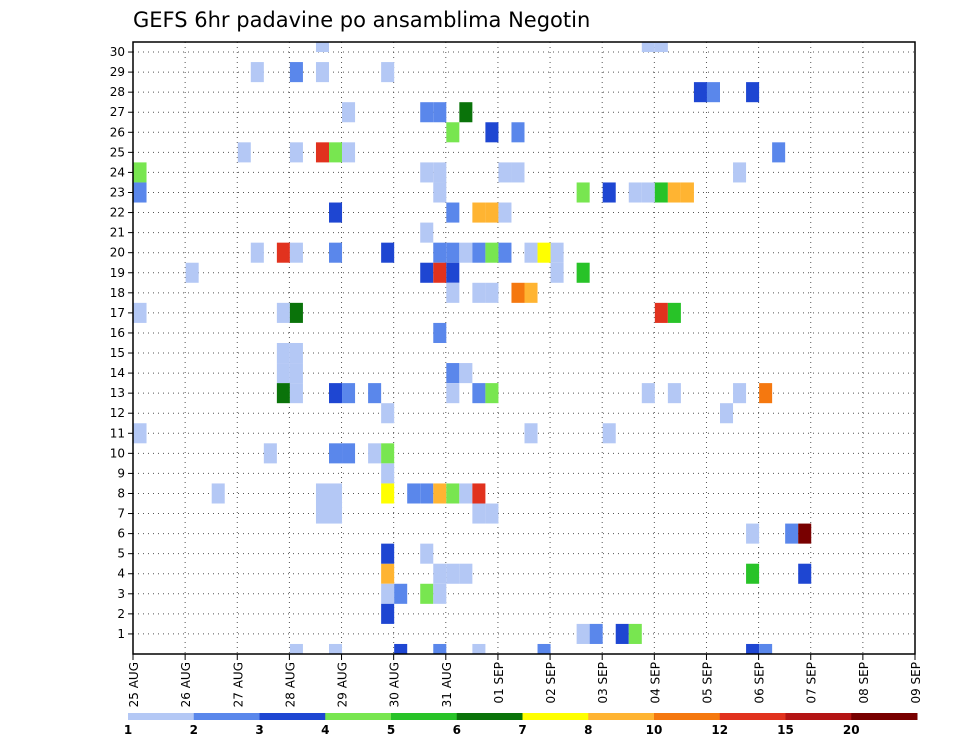 This screenshot has width=960, height=742. What do you see at coordinates (117, 413) in the screenshot?
I see `y-tick-label: 12` at bounding box center [117, 413].